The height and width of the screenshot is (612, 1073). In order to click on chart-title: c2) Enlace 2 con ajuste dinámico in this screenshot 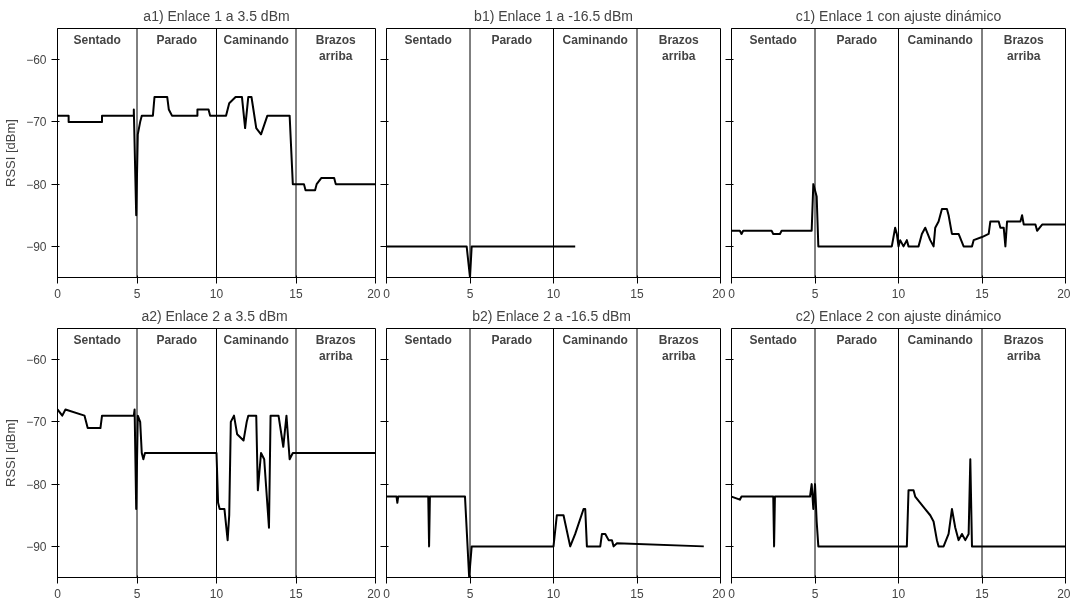, I will do `click(898, 315)`.